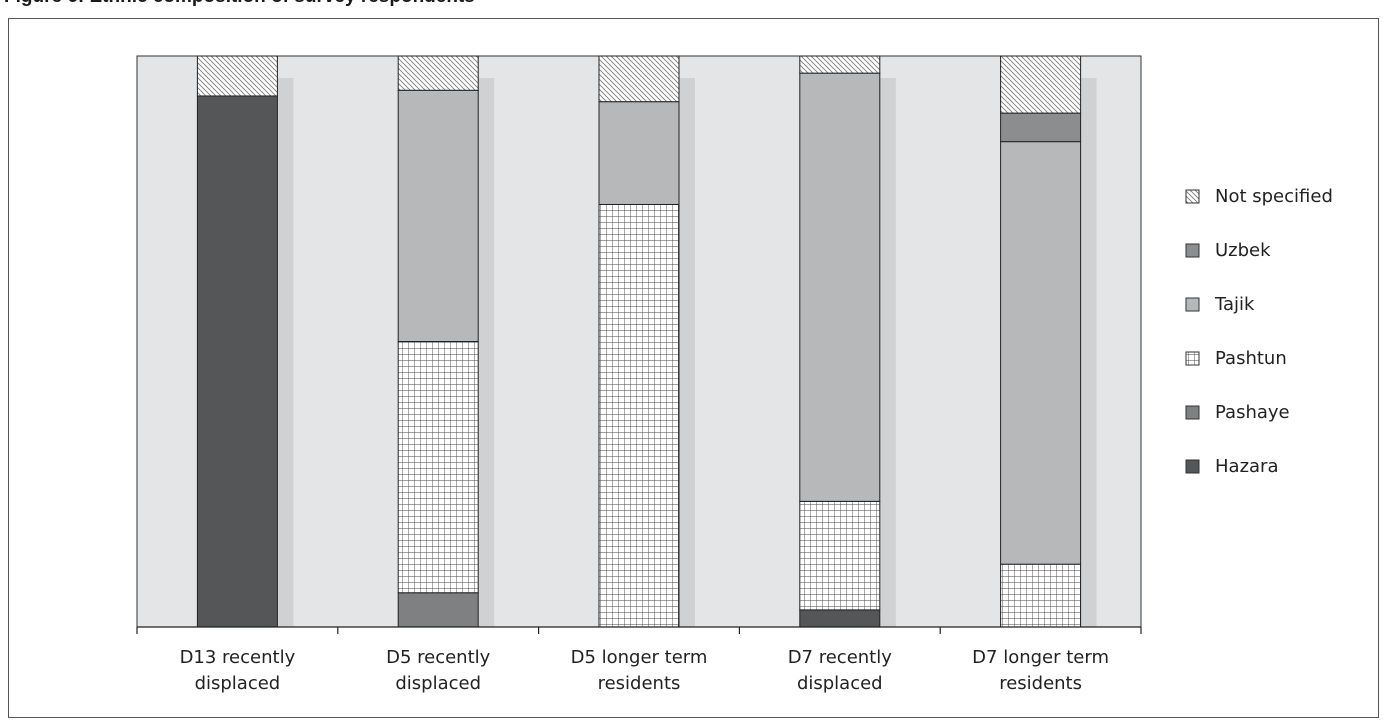  Describe the element at coordinates (1192, 358) in the screenshot. I see `legend-swatch-pashtun` at that location.